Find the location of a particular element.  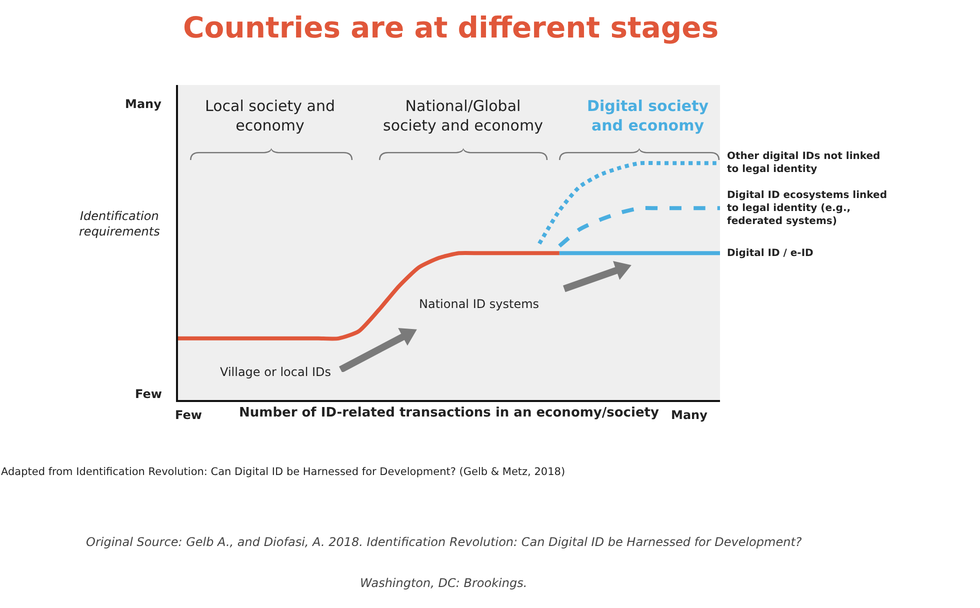

chart-title: Countries are at different stages is located at coordinates (450, 27).